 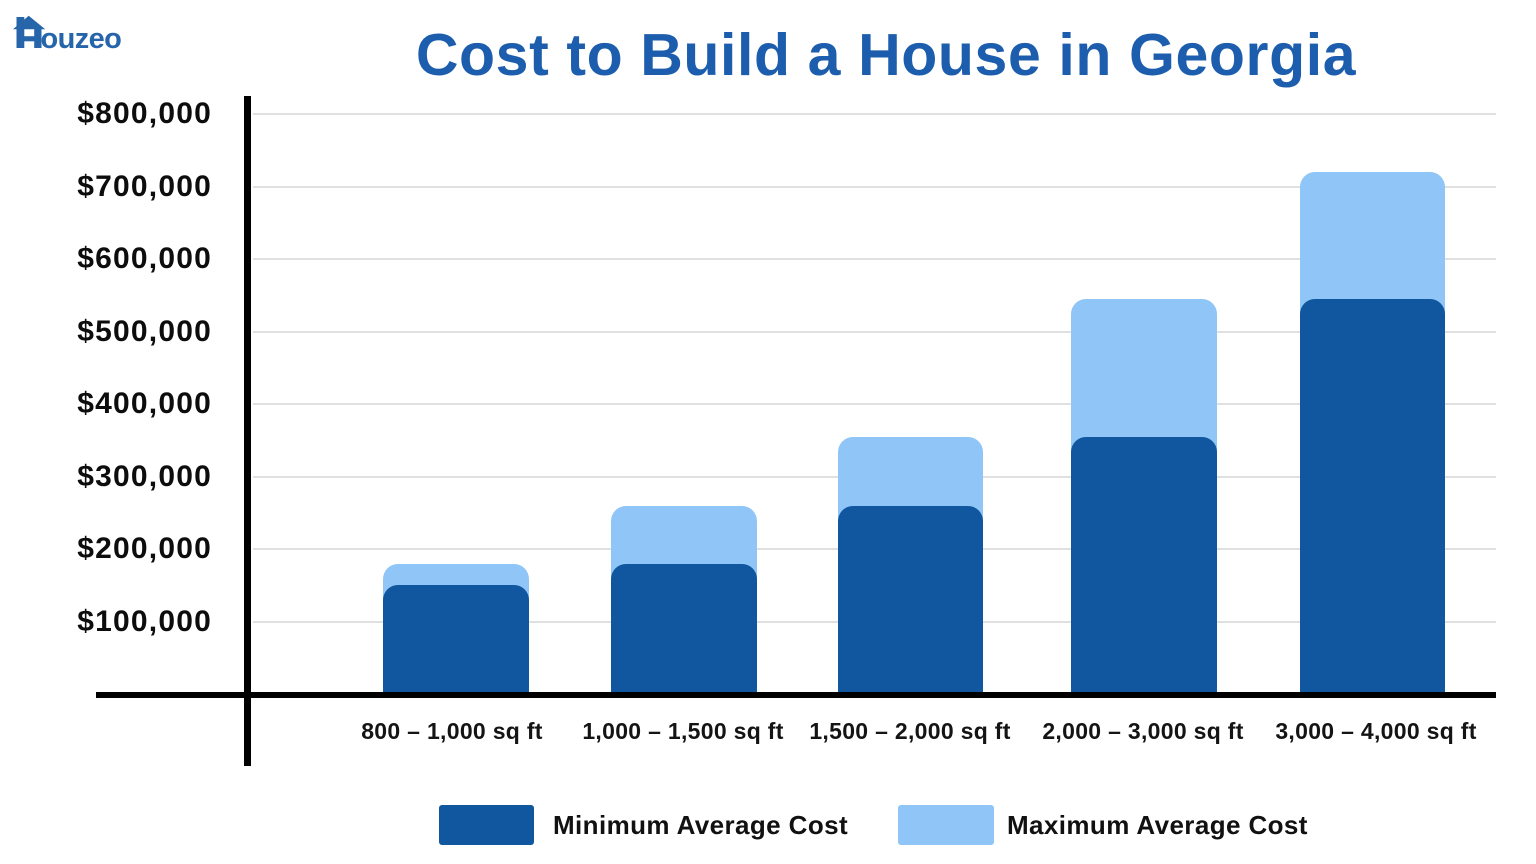 I want to click on svg-text: ouzeo, so click(x=81, y=39).